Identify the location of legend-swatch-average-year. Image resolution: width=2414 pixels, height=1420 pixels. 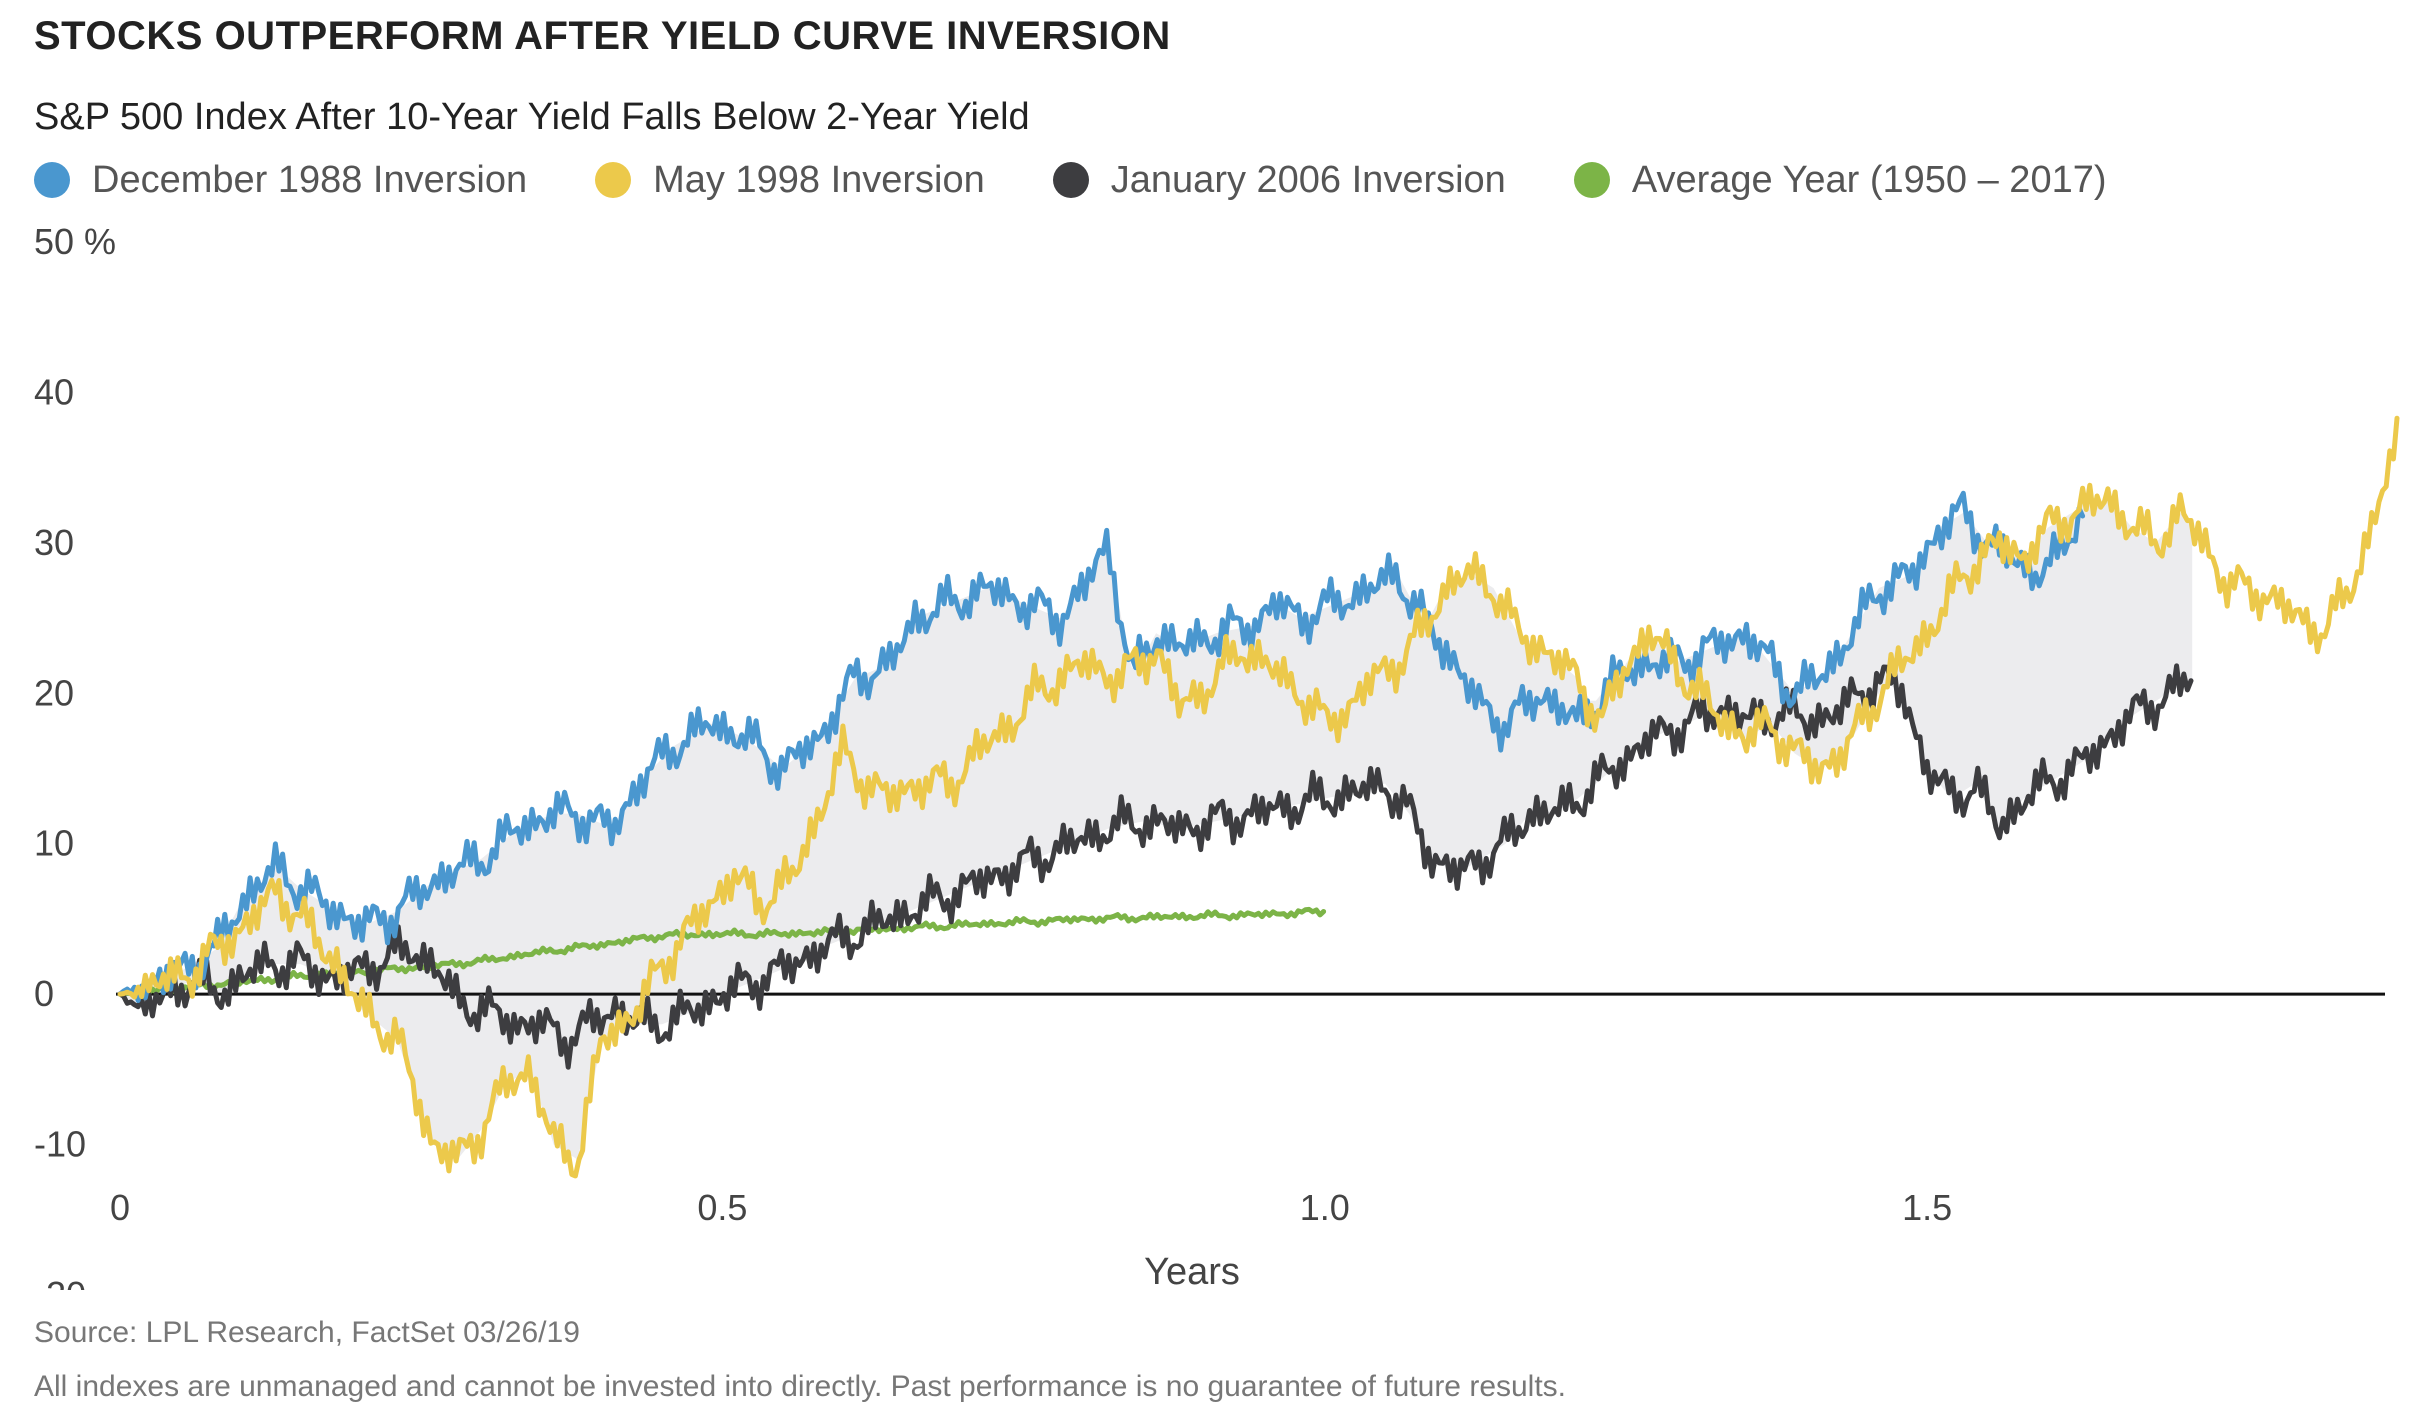
(1591, 180).